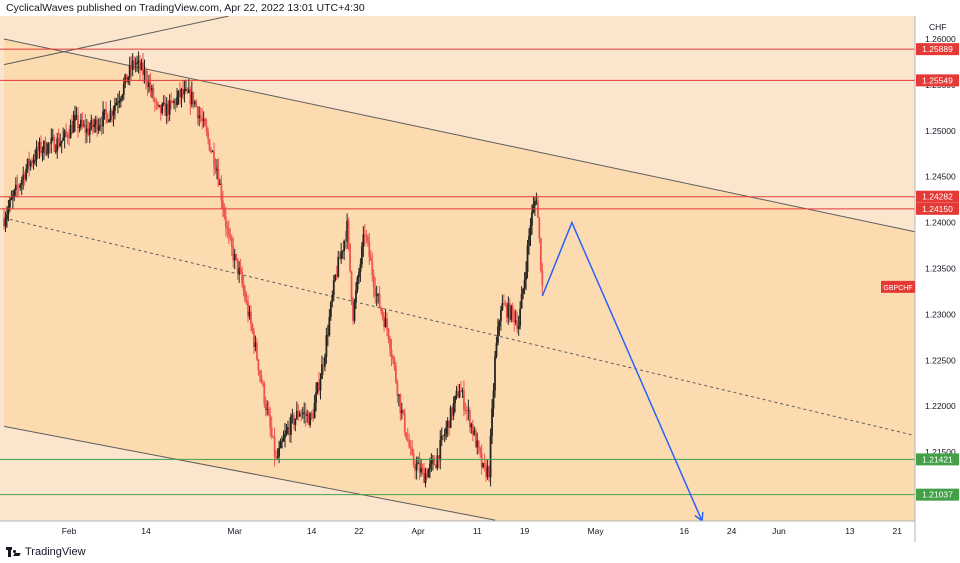 Image resolution: width=960 pixels, height=563 pixels. I want to click on level-price-tag-1.24282, so click(937, 196).